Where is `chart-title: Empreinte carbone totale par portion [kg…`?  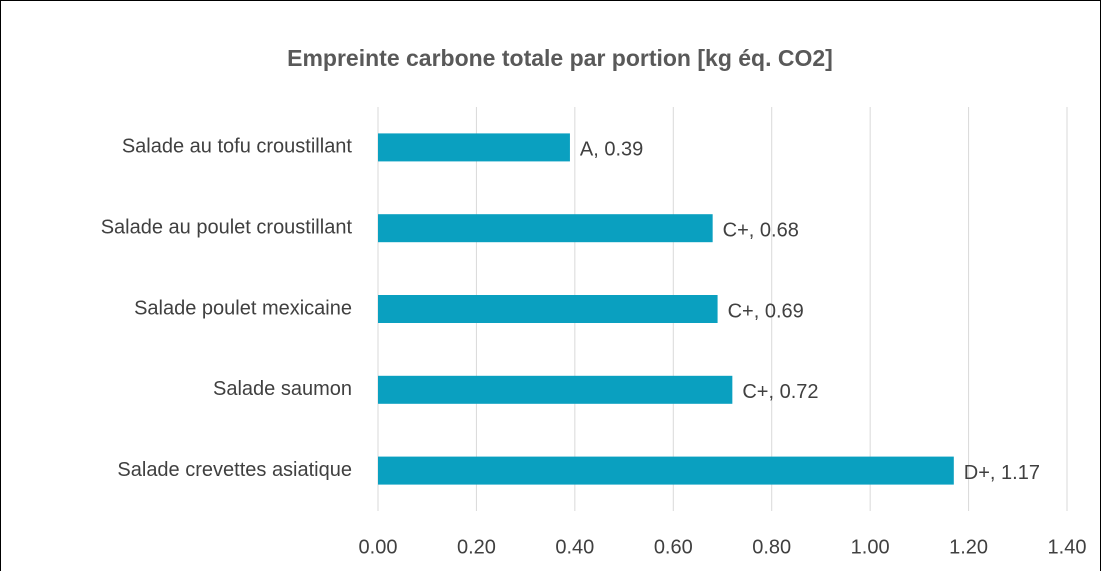 chart-title: Empreinte carbone totale par portion [kg… is located at coordinates (560, 58).